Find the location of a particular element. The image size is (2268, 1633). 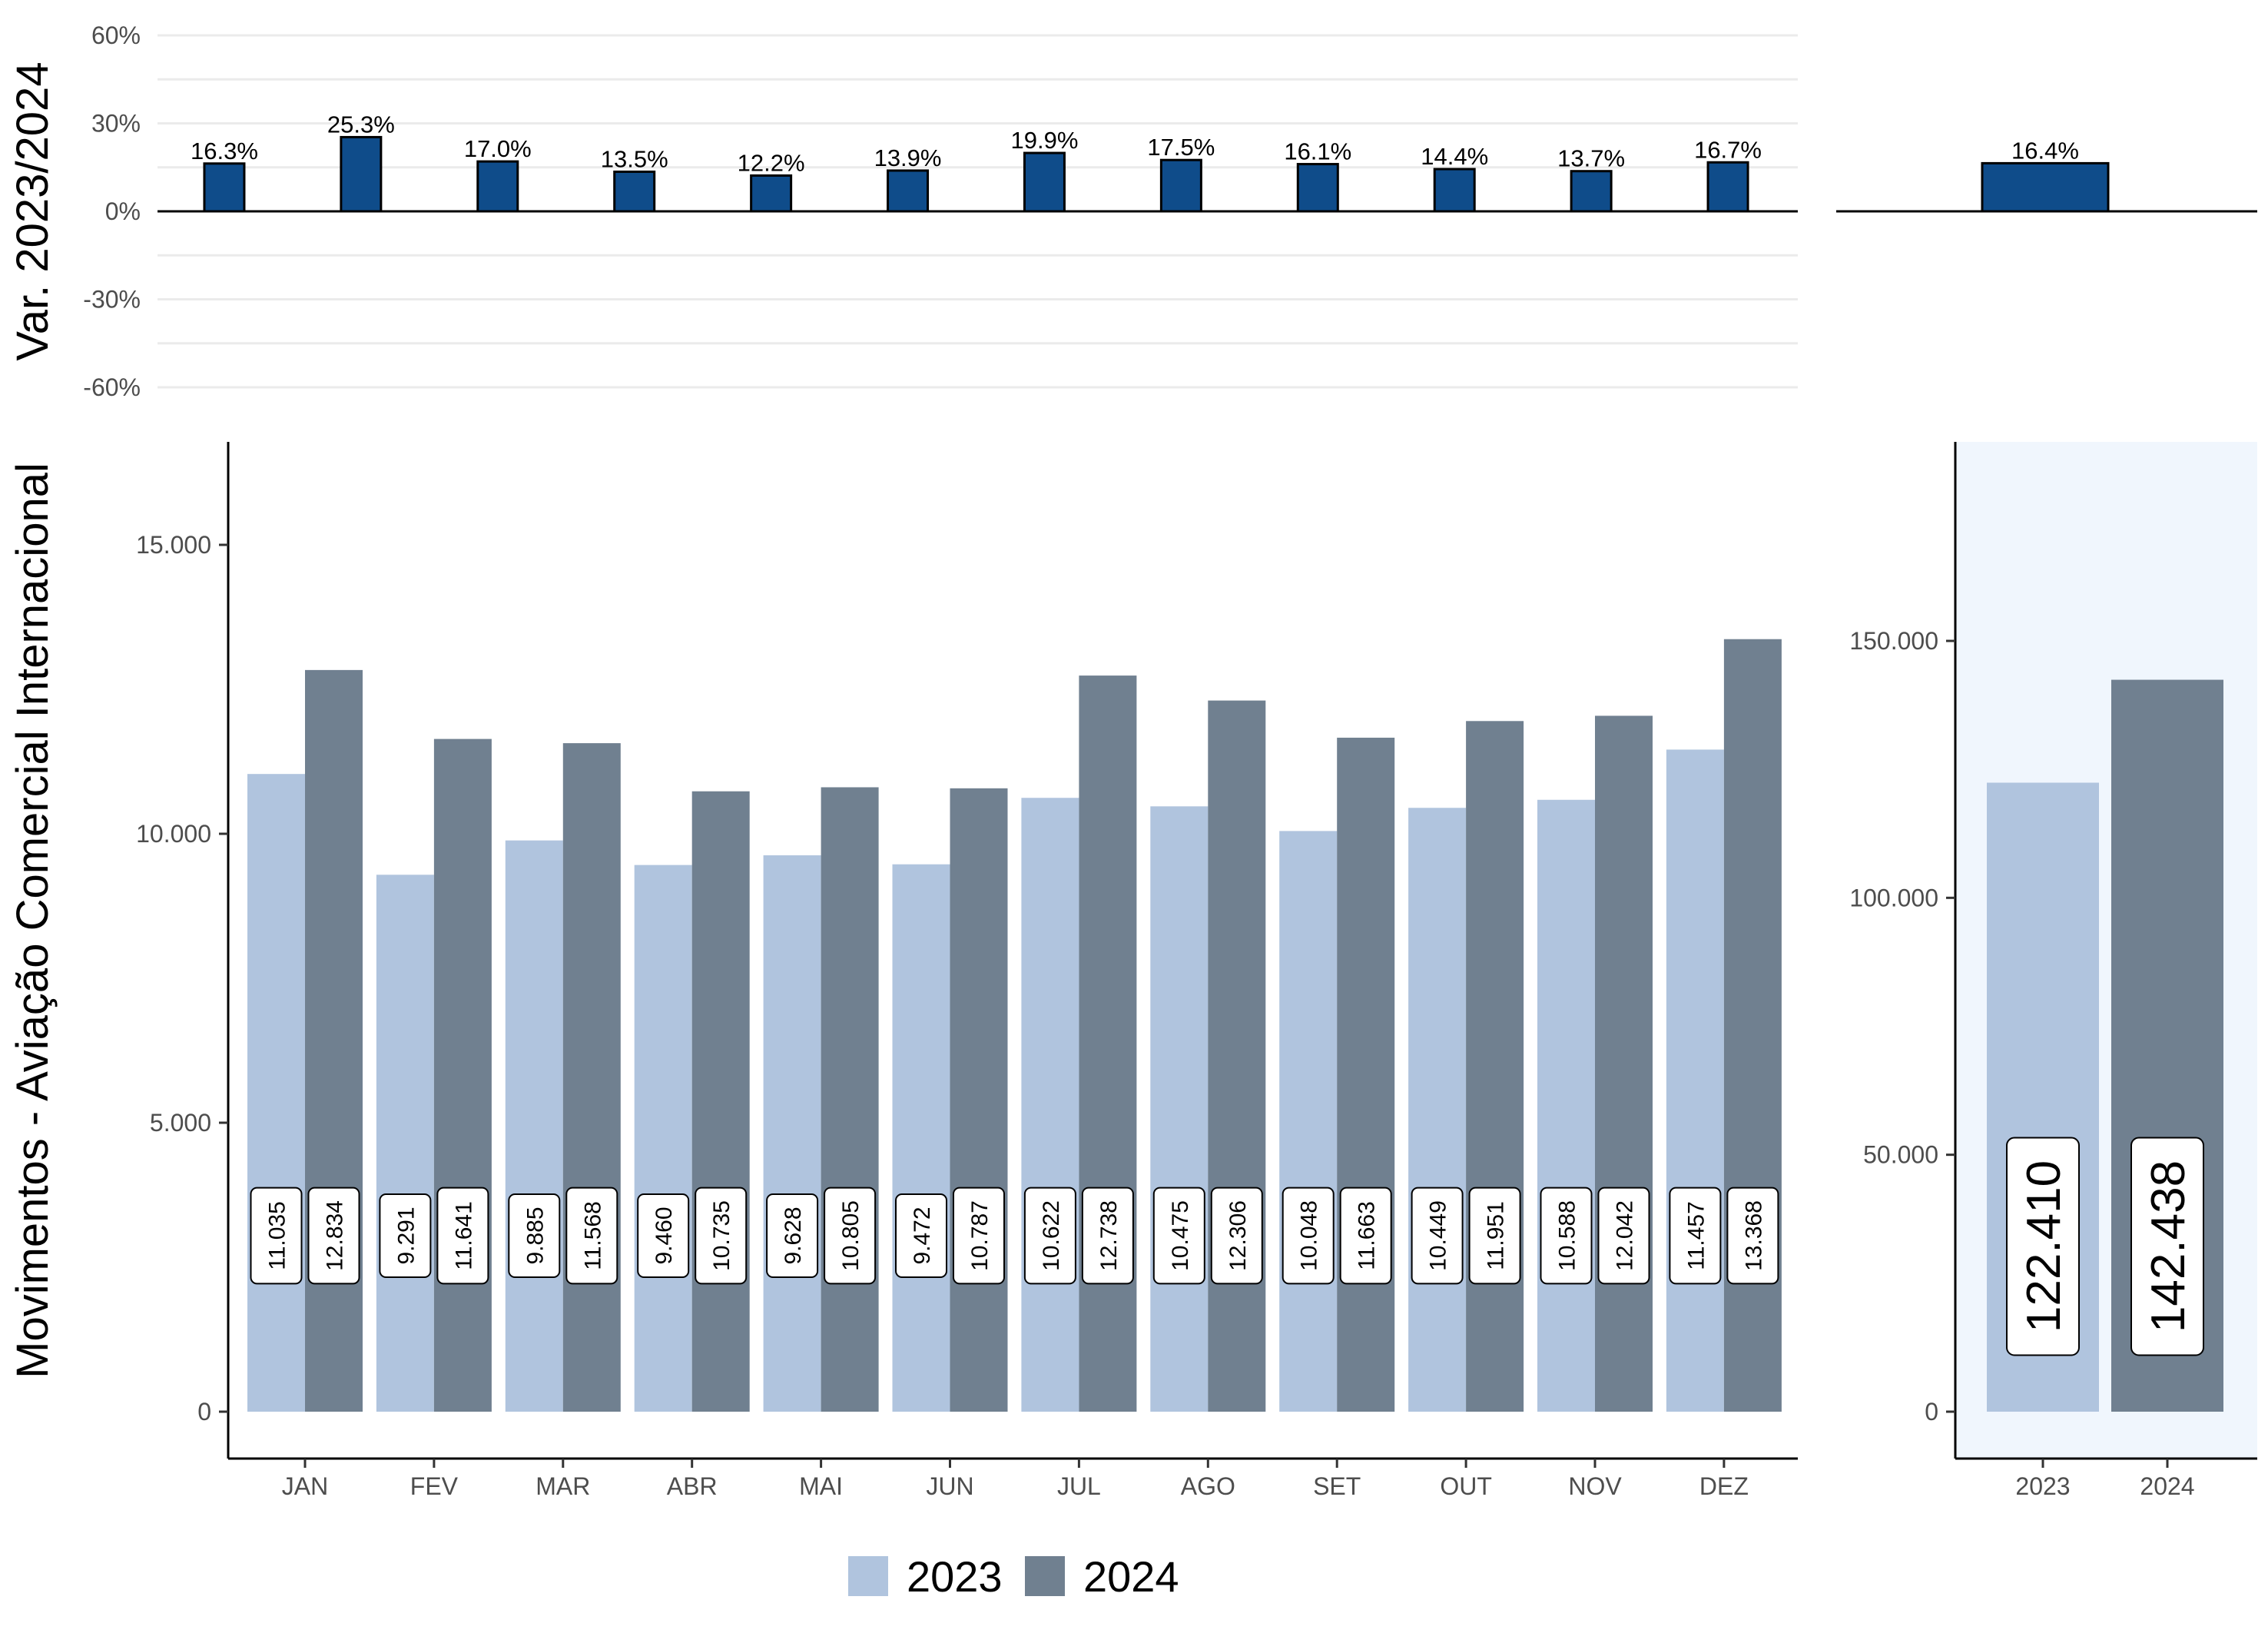

movement-value-label: 13.368 is located at coordinates (1752, 1236).